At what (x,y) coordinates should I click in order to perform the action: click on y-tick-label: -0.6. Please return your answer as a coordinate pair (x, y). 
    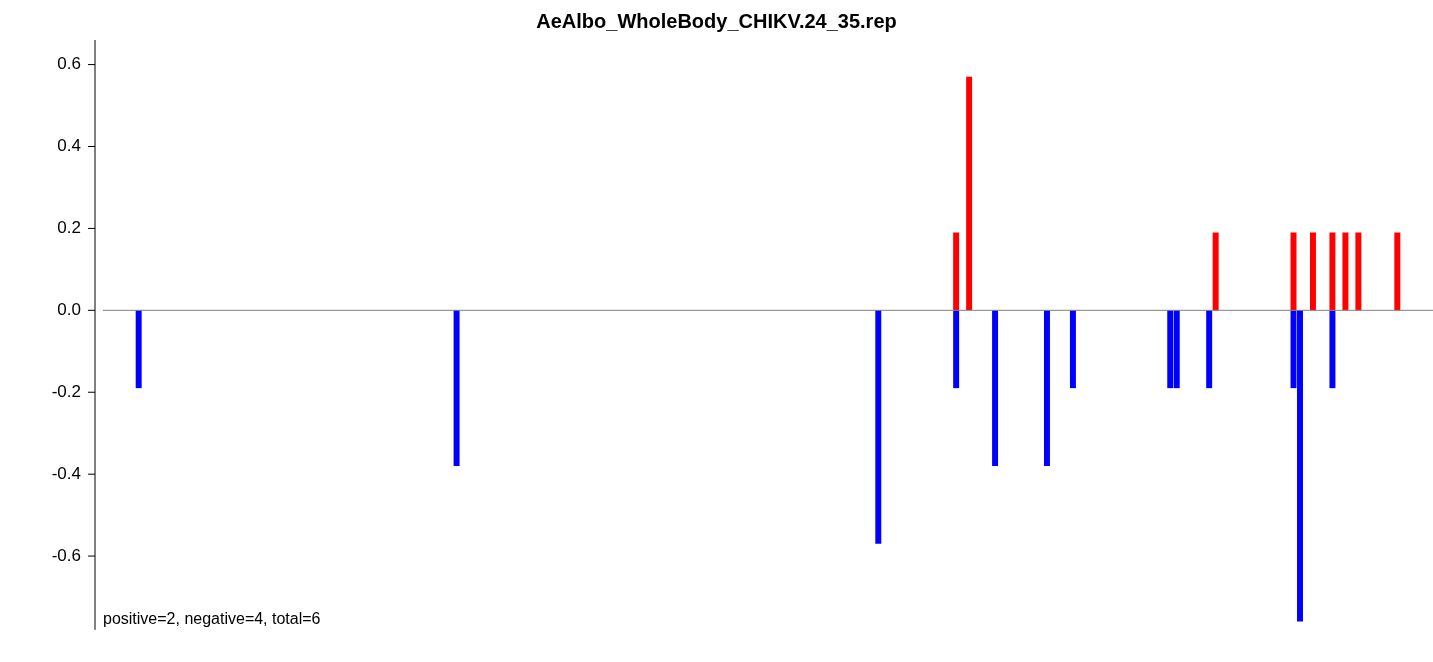
    Looking at the image, I should click on (66, 555).